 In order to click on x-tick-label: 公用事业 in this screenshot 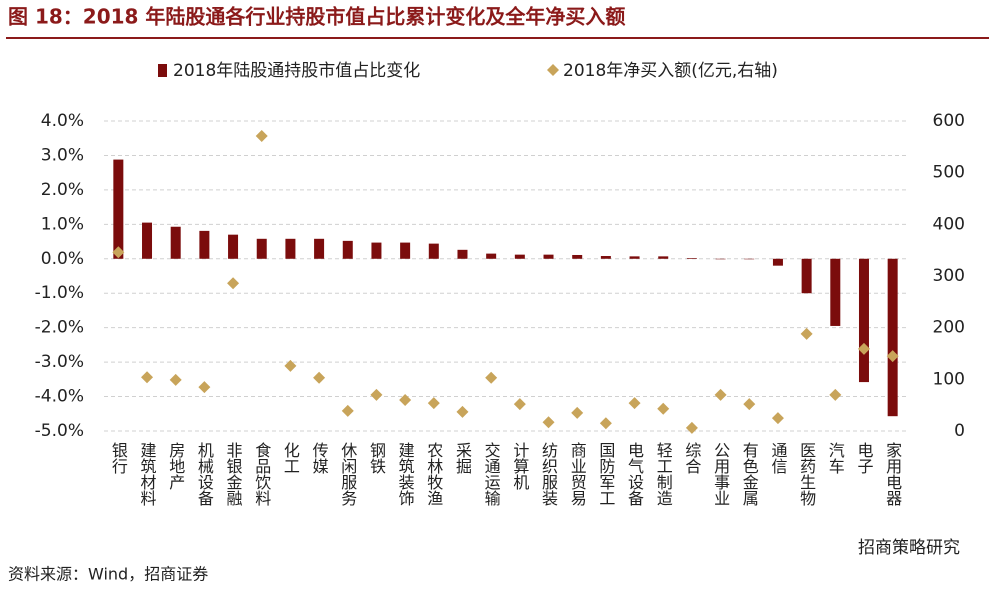, I will do `click(720, 474)`.